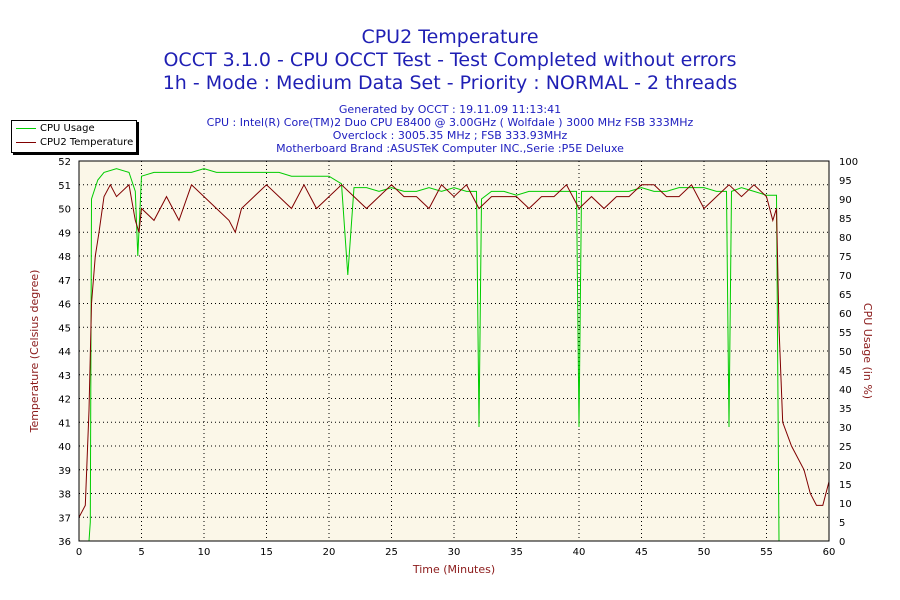 The height and width of the screenshot is (600, 900). Describe the element at coordinates (64, 305) in the screenshot. I see `y-left-tick-label: 46` at that location.